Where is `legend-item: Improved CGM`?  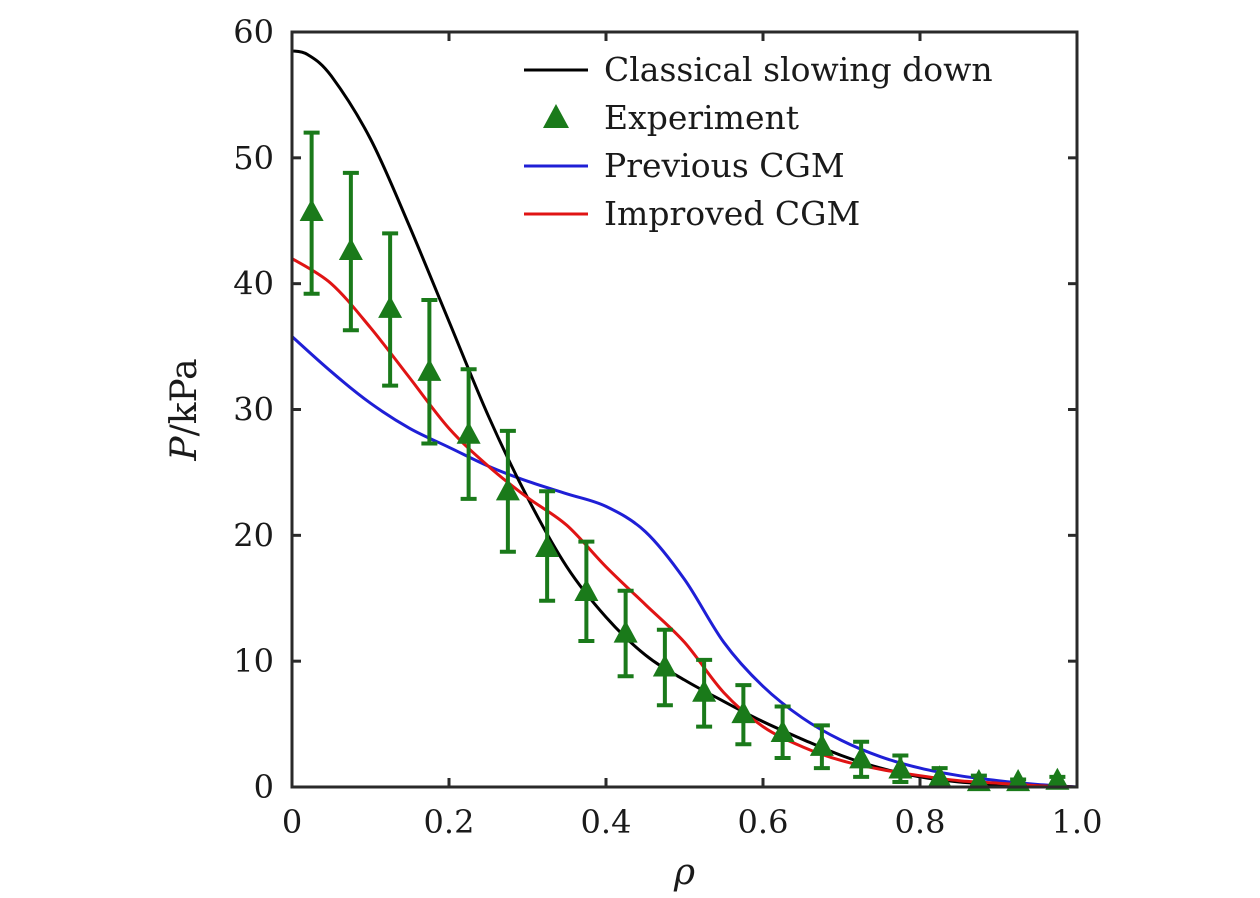
legend-item: Improved CGM is located at coordinates (692, 213).